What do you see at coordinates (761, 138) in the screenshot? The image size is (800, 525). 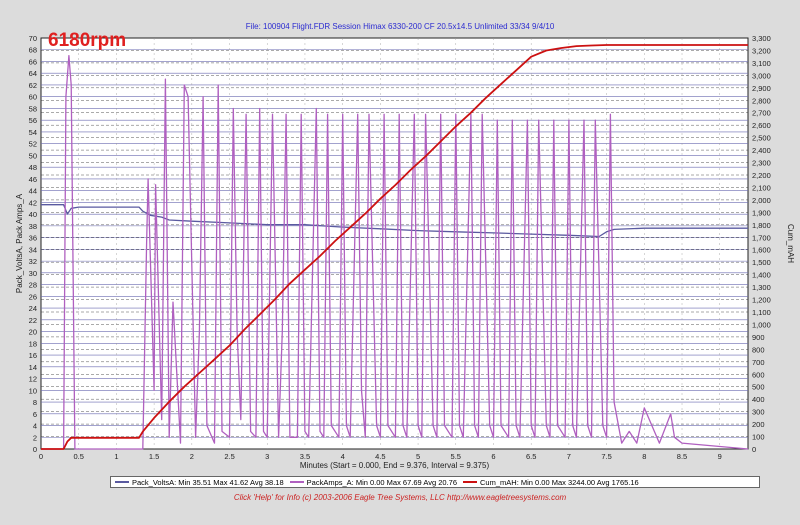 I see `y-right-tick-label: 2,500` at bounding box center [761, 138].